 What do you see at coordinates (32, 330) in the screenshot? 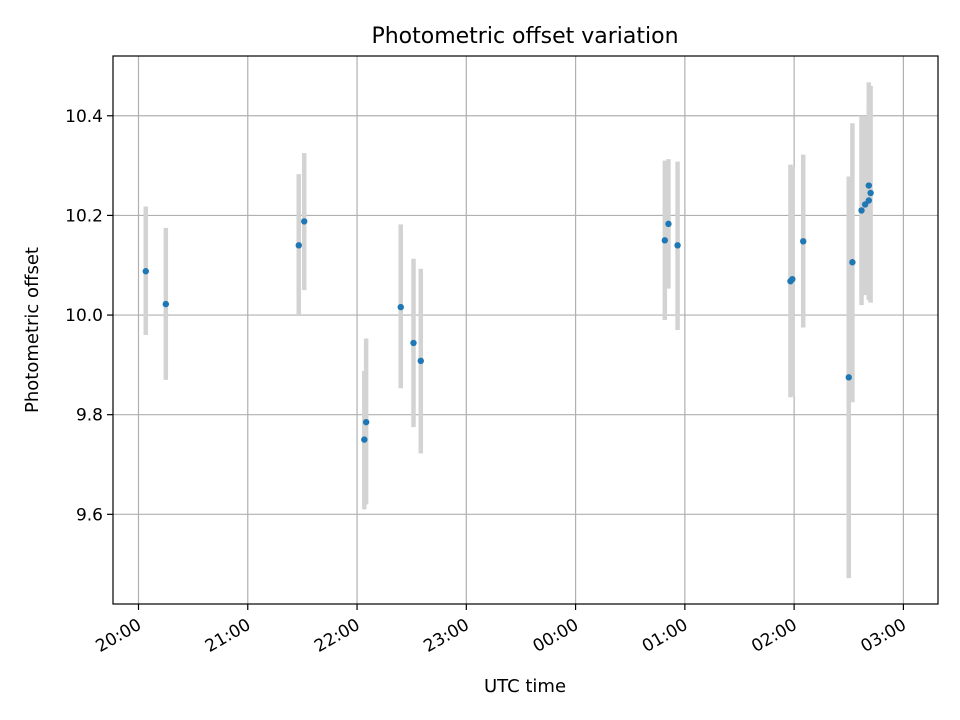
I see `y-axis-label: Photometric offset` at bounding box center [32, 330].